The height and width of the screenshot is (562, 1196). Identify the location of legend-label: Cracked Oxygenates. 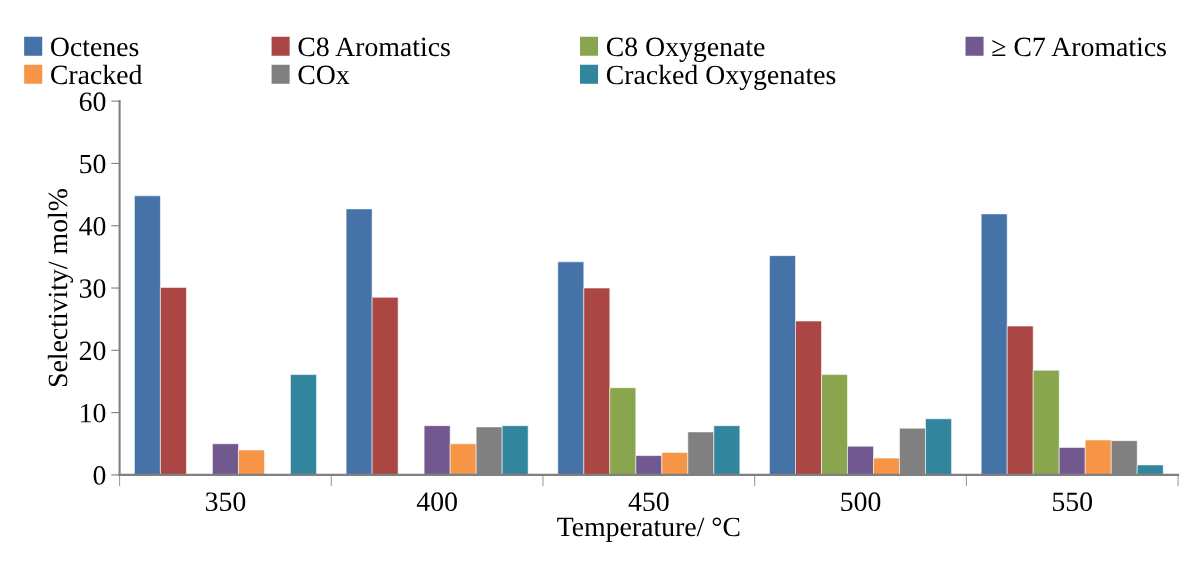
(721, 77).